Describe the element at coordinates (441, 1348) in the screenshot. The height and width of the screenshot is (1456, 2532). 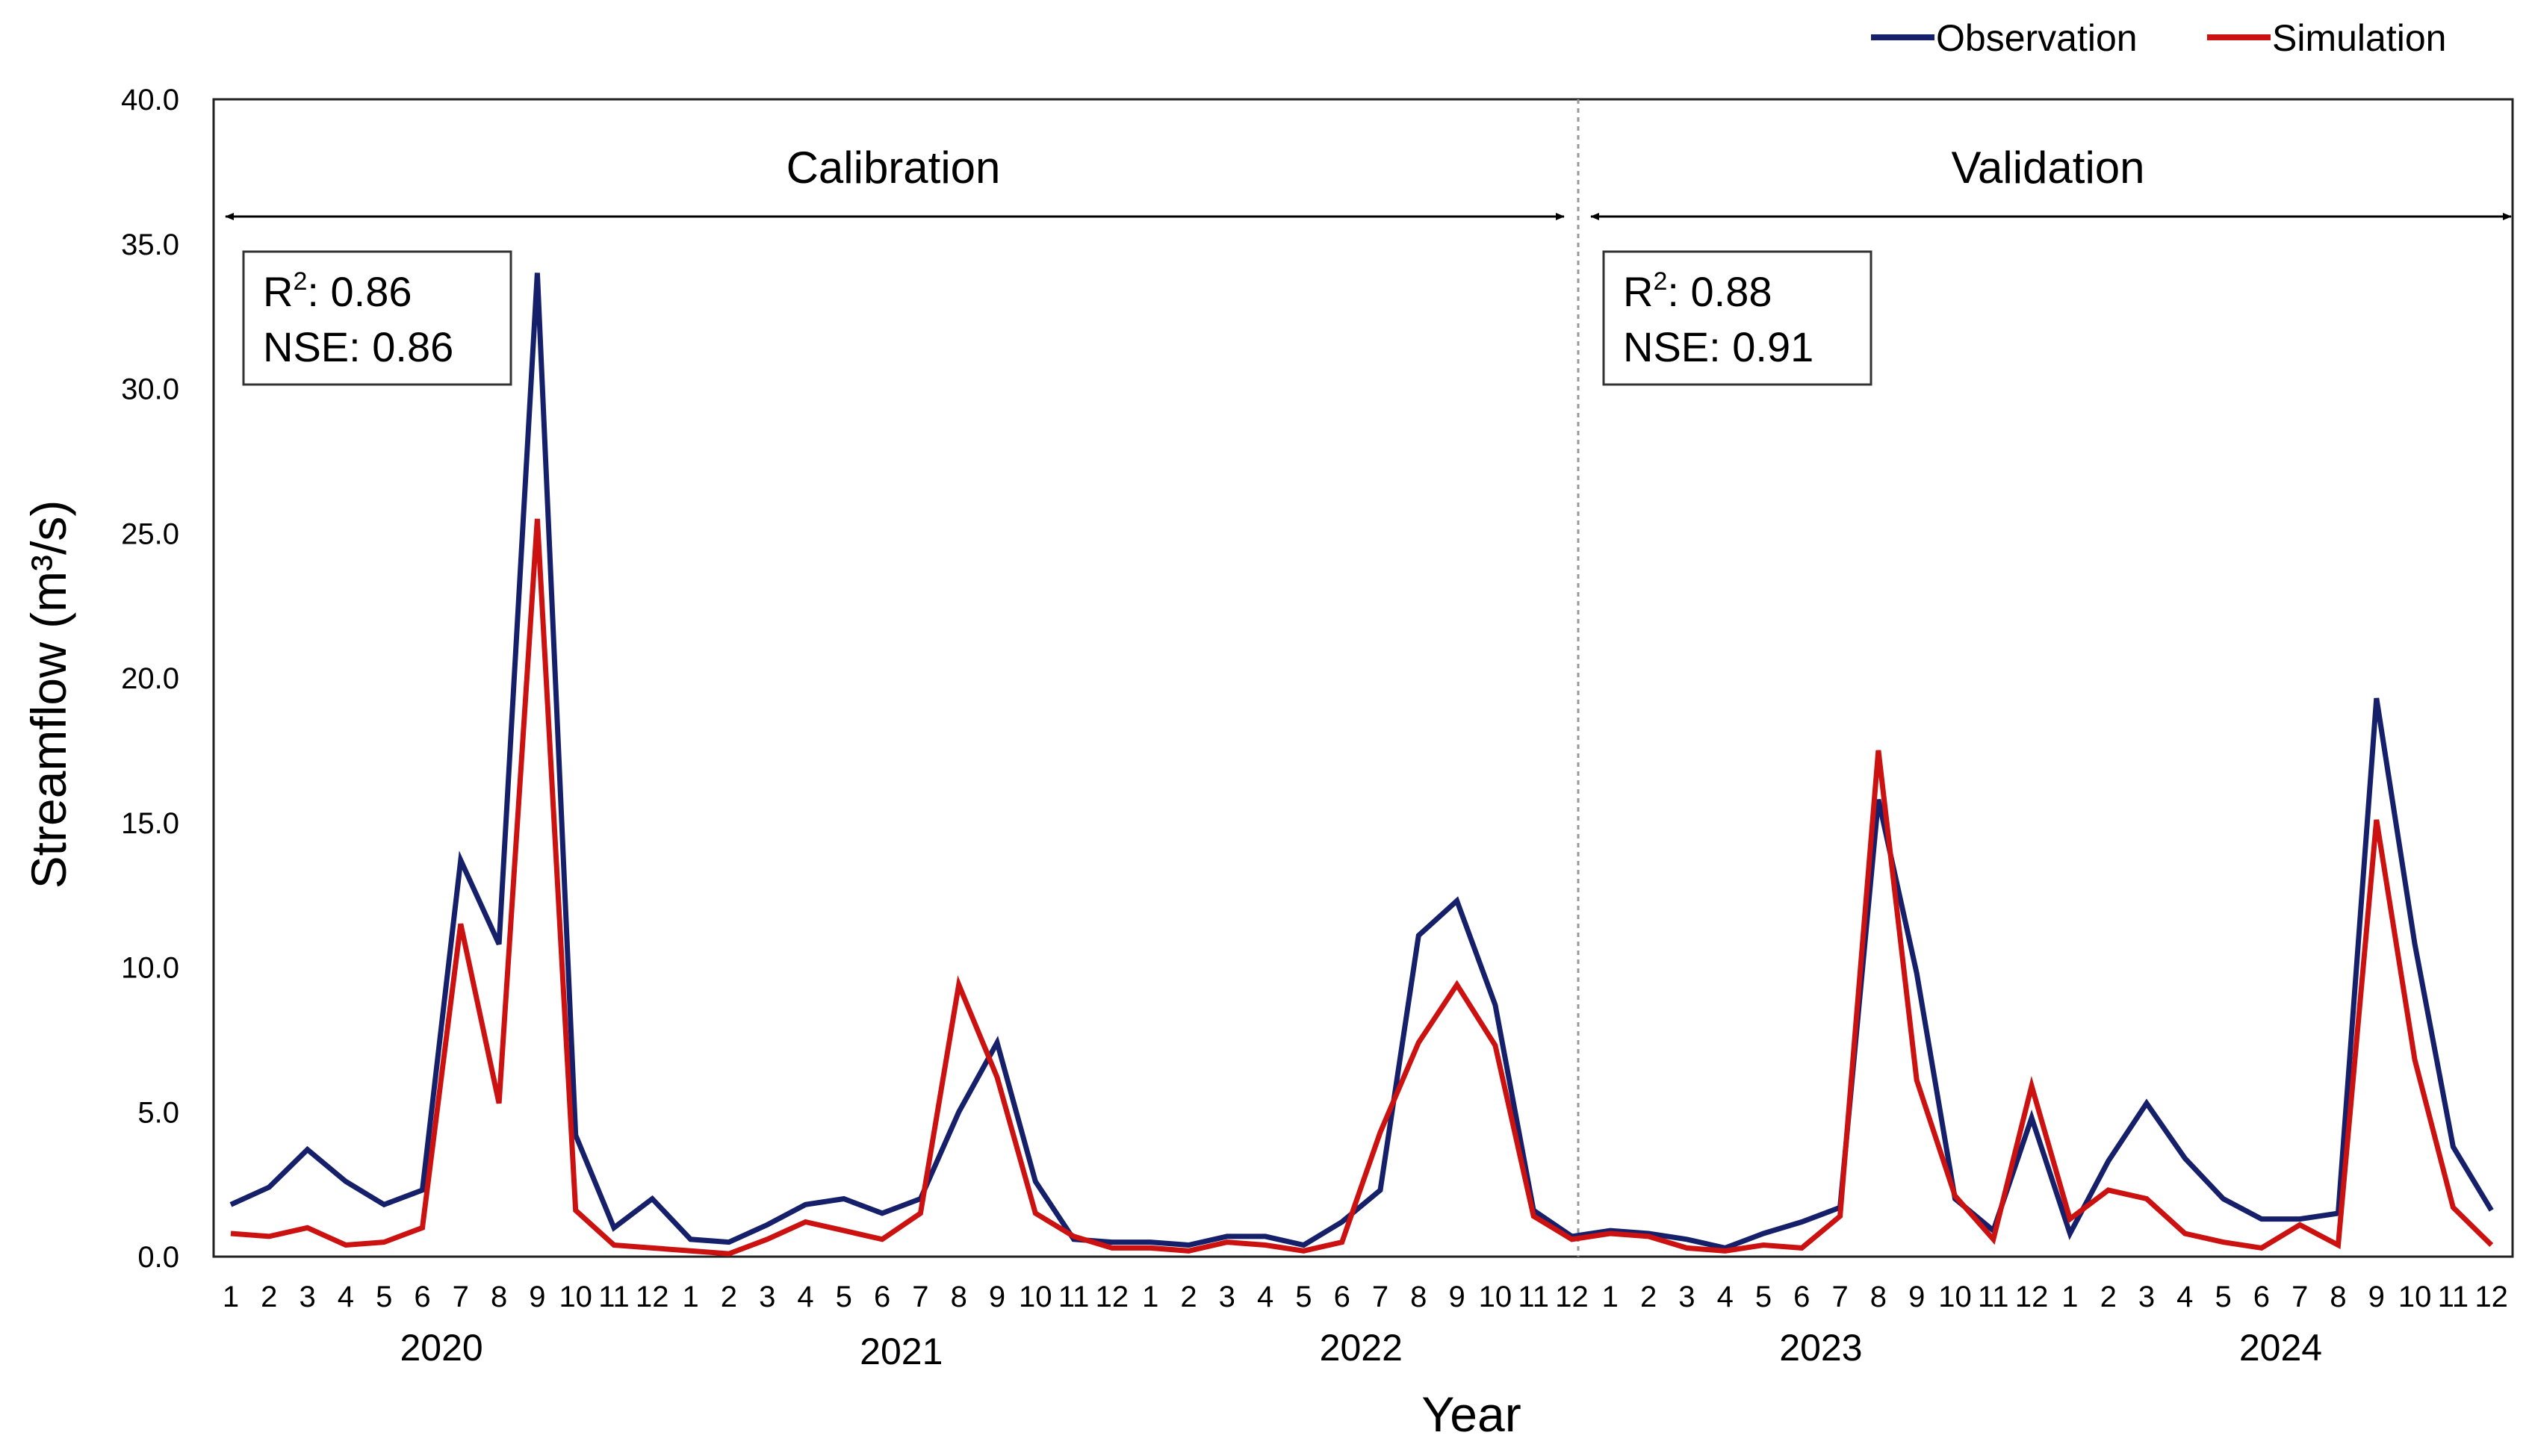
I see `x-year-label: 2020` at that location.